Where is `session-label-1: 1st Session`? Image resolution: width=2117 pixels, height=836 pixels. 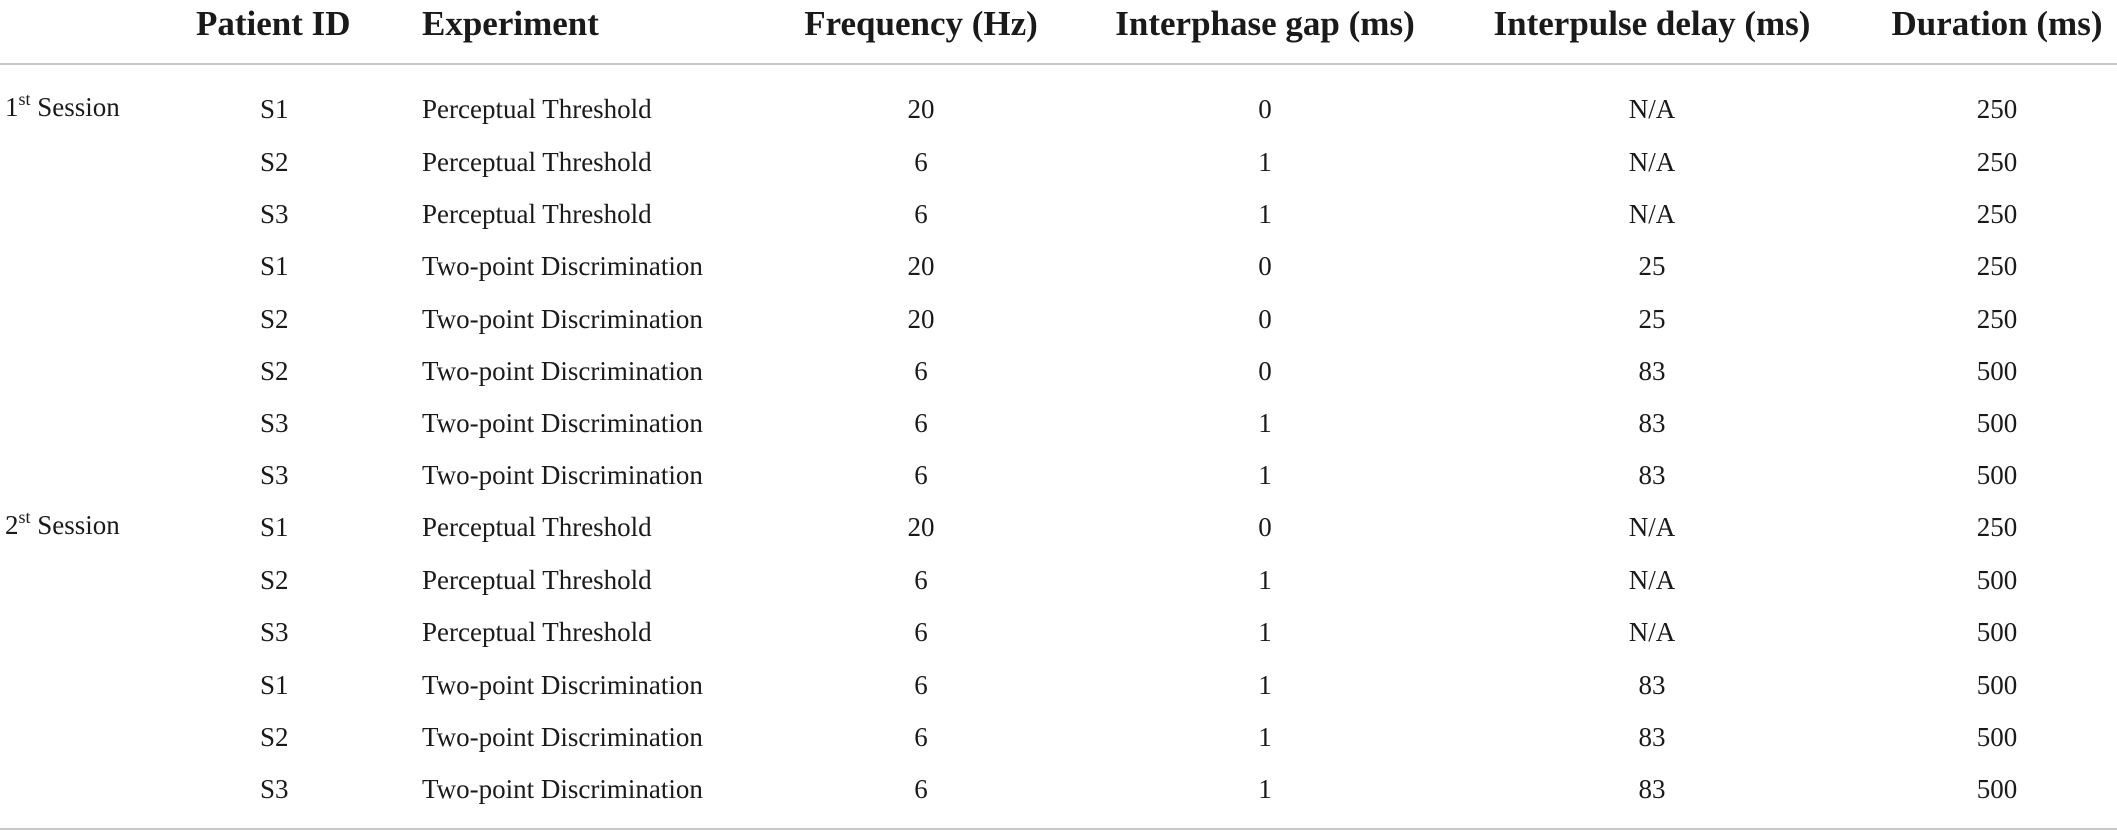 session-label-1: 1st Session is located at coordinates (62, 105).